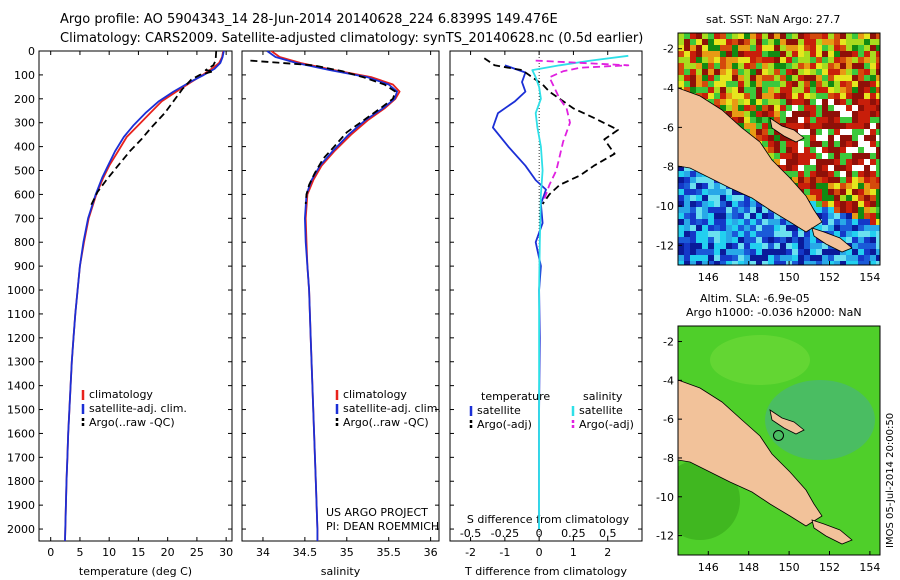 This screenshot has width=900, height=580. I want to click on map-ytick-label: -10, so click(665, 497).